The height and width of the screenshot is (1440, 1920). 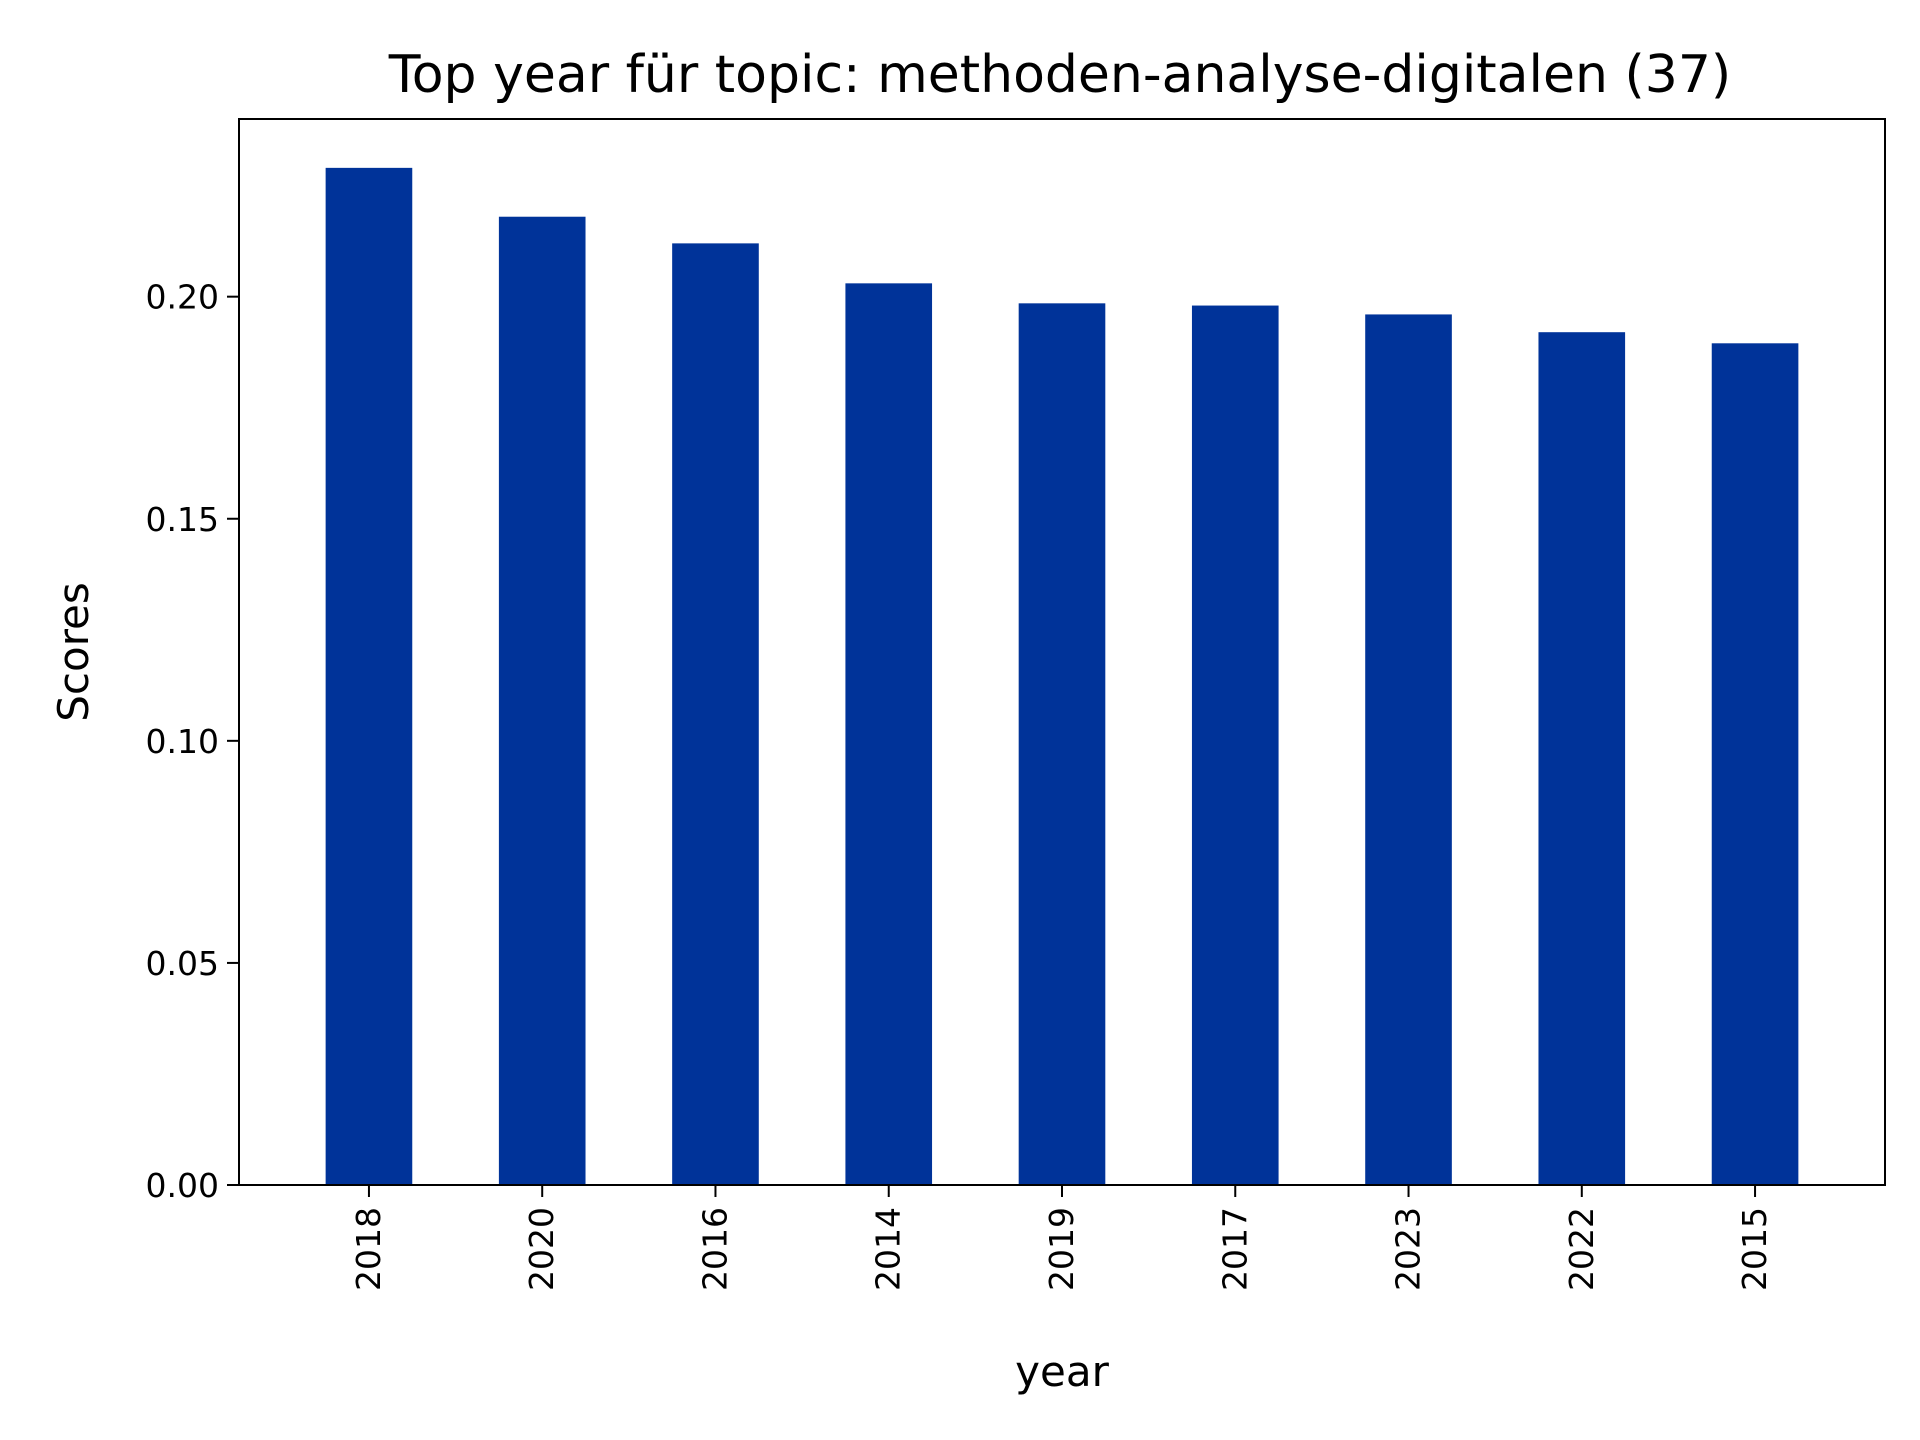 What do you see at coordinates (542, 701) in the screenshot?
I see `bar-2020` at bounding box center [542, 701].